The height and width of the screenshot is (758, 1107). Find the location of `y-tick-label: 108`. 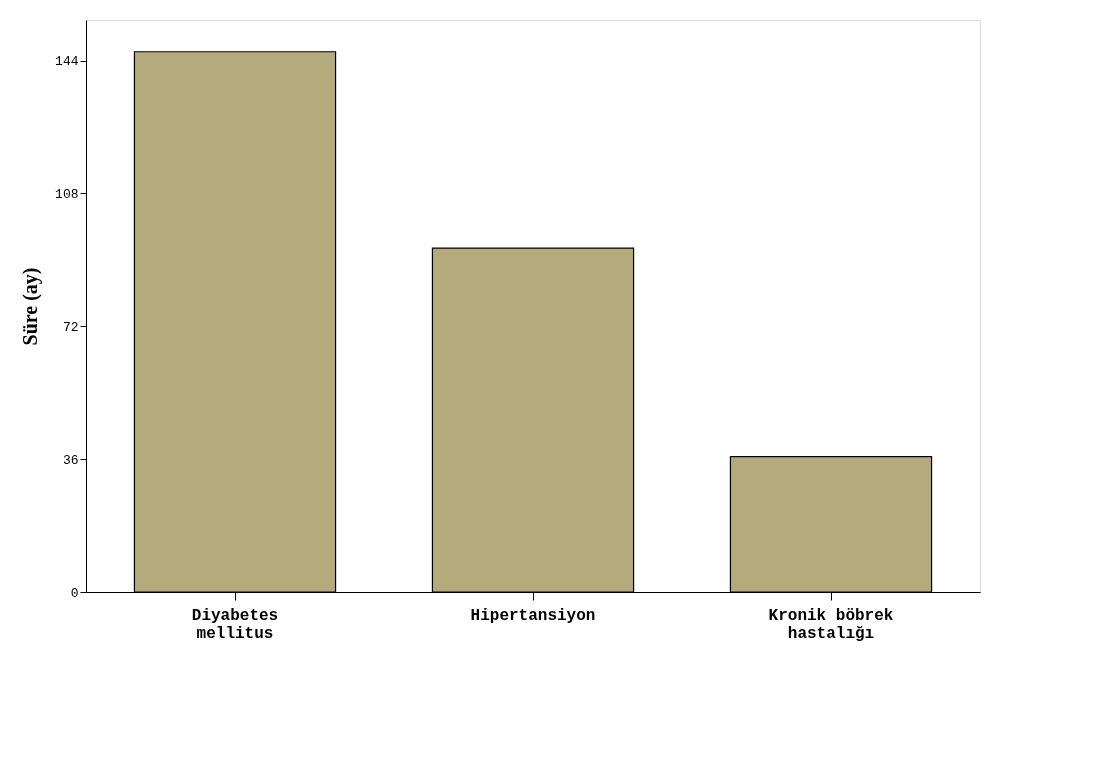

y-tick-label: 108 is located at coordinates (67, 194).